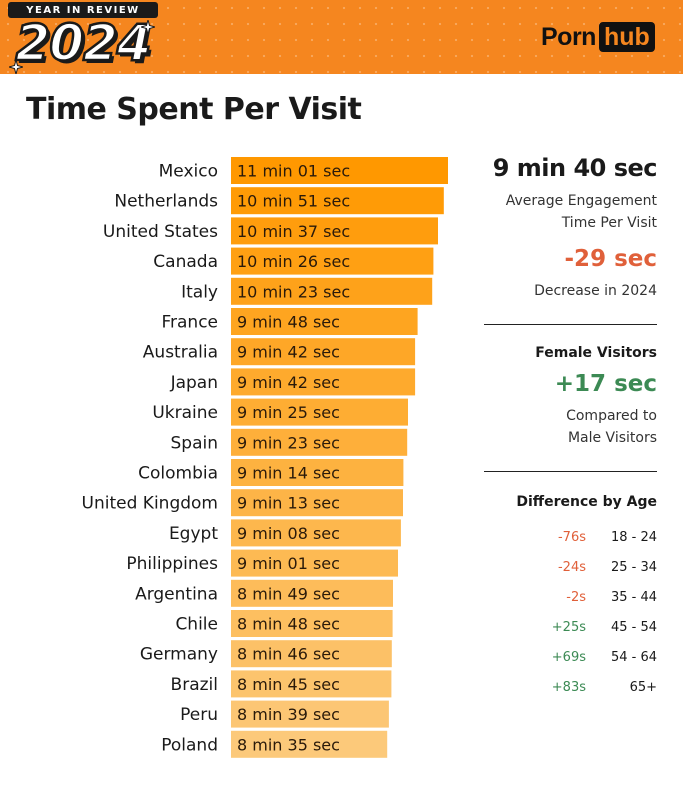 The height and width of the screenshot is (785, 683). I want to click on category-label: Germany, so click(179, 655).